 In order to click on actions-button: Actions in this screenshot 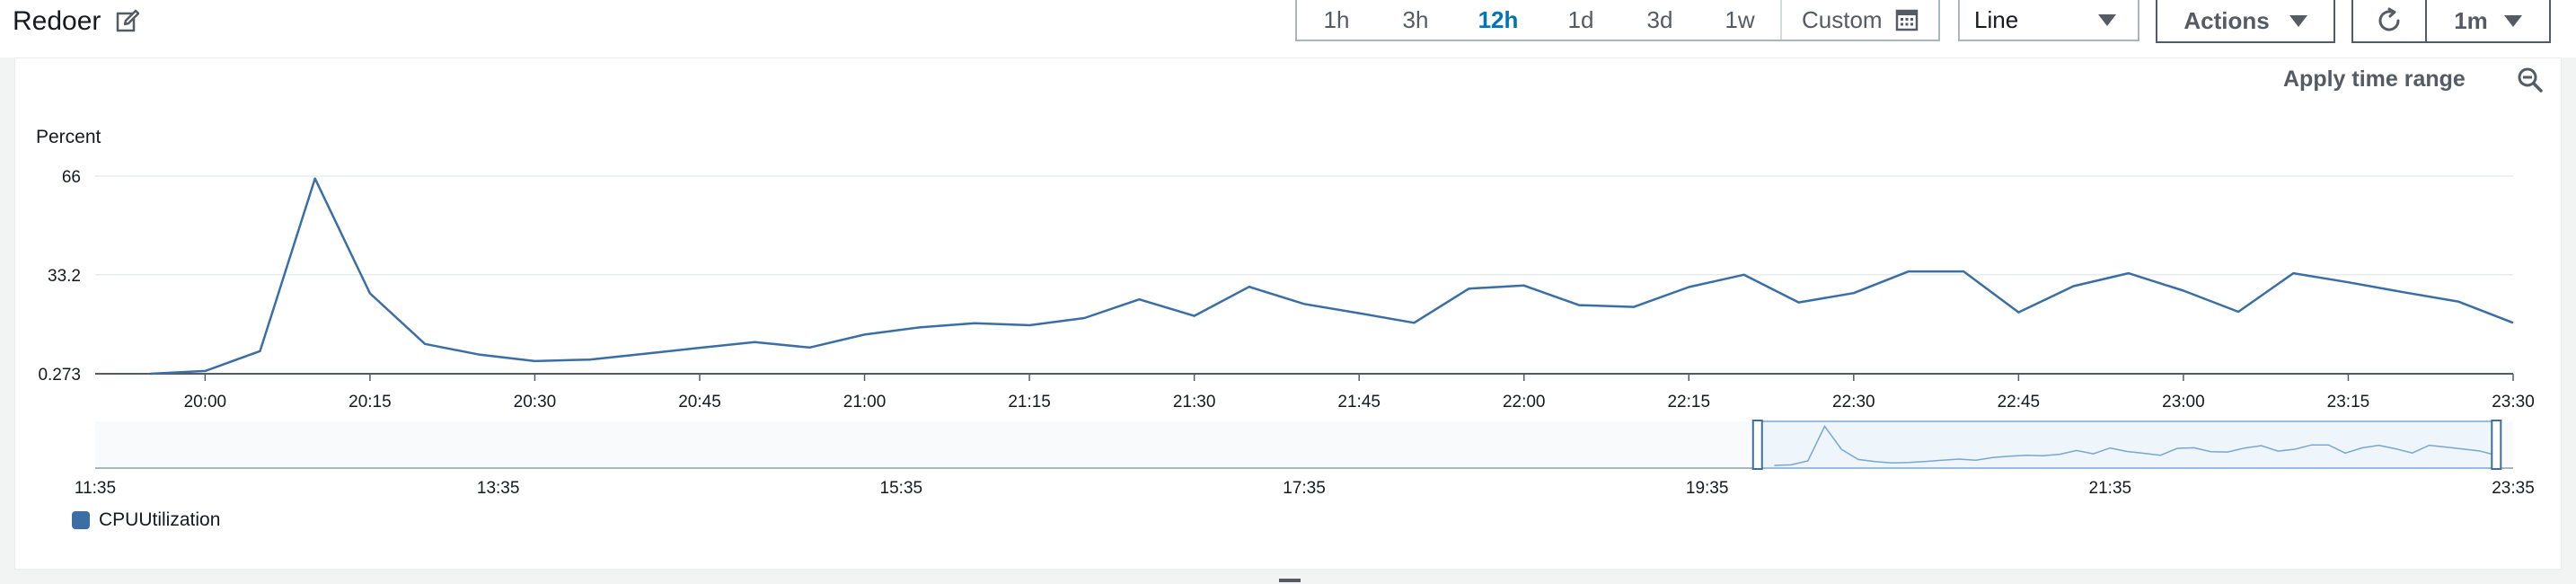, I will do `click(2245, 21)`.